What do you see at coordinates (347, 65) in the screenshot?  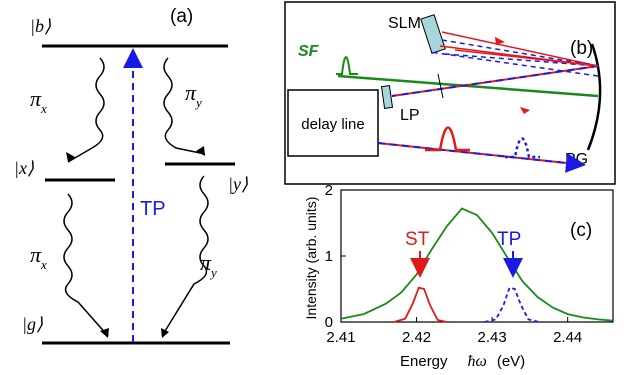 I see `sf-pulse` at bounding box center [347, 65].